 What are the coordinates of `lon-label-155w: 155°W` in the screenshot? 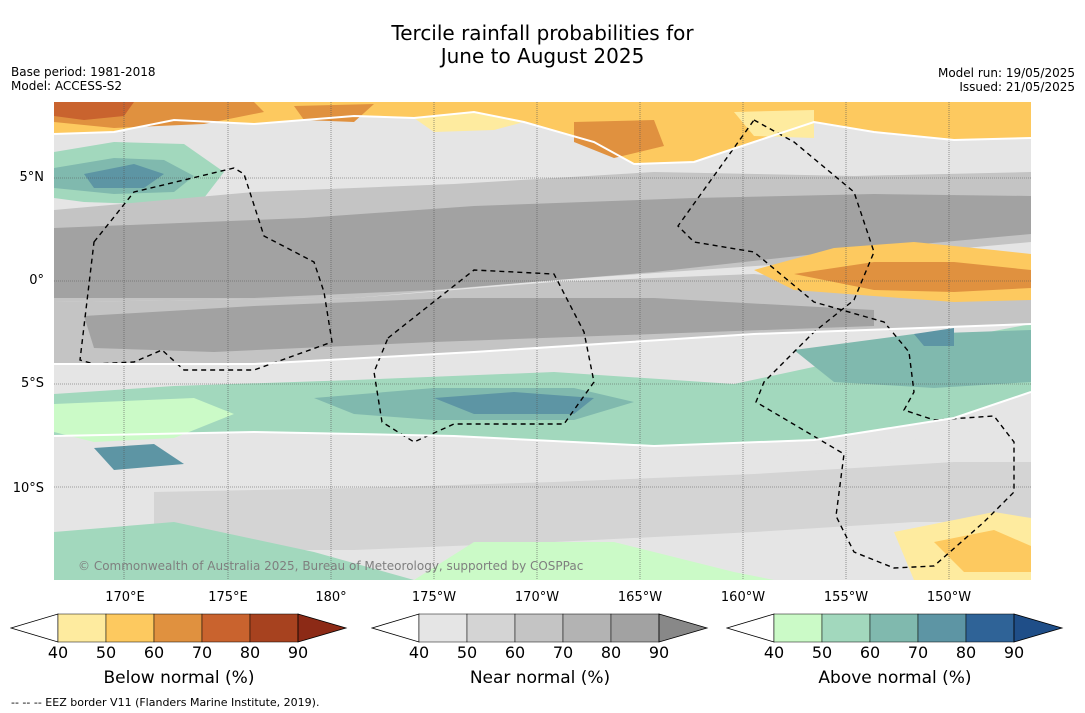 It's located at (846, 597).